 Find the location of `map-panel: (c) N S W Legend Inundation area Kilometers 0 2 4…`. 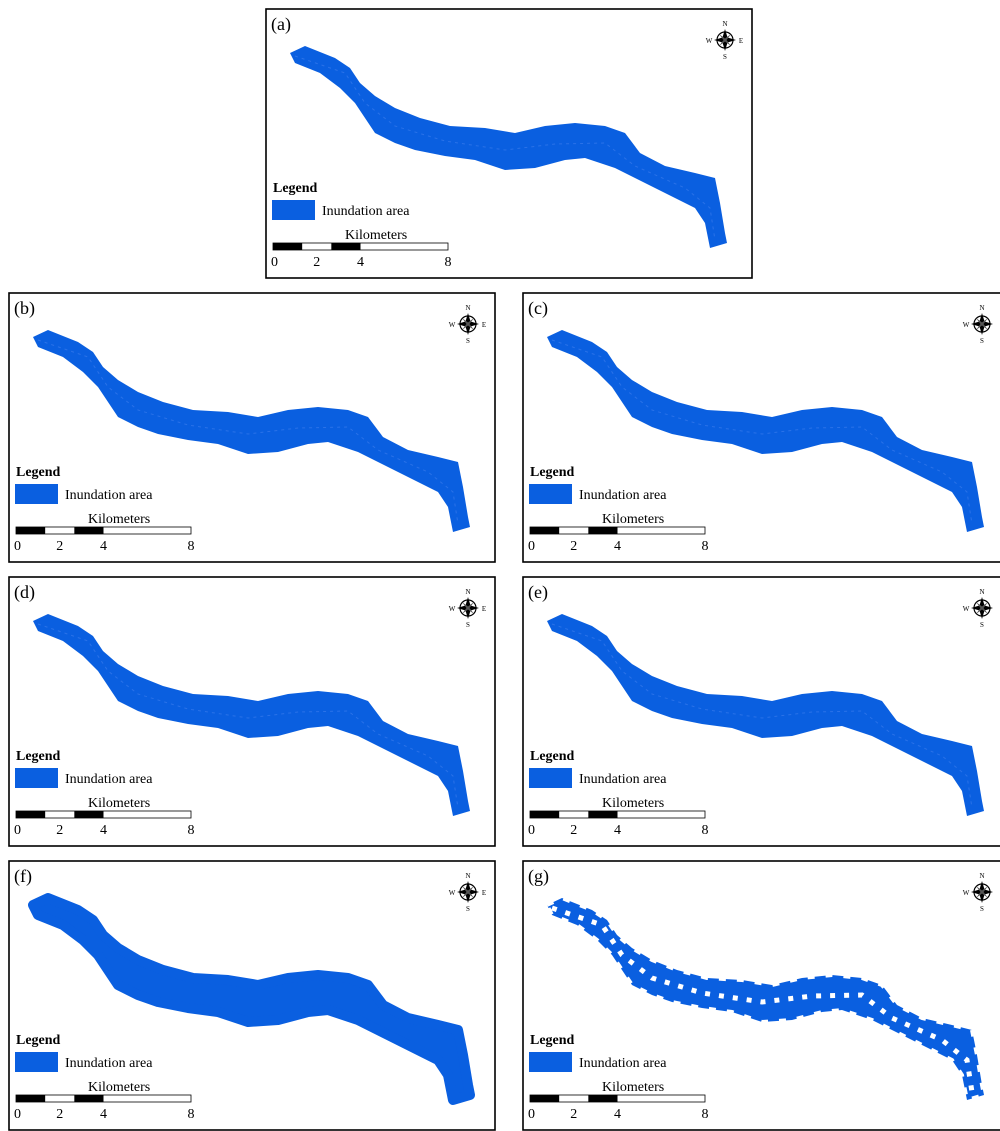

map-panel: (c) N S W Legend Inundation area Kilometers 0 2 4… is located at coordinates (761, 427).